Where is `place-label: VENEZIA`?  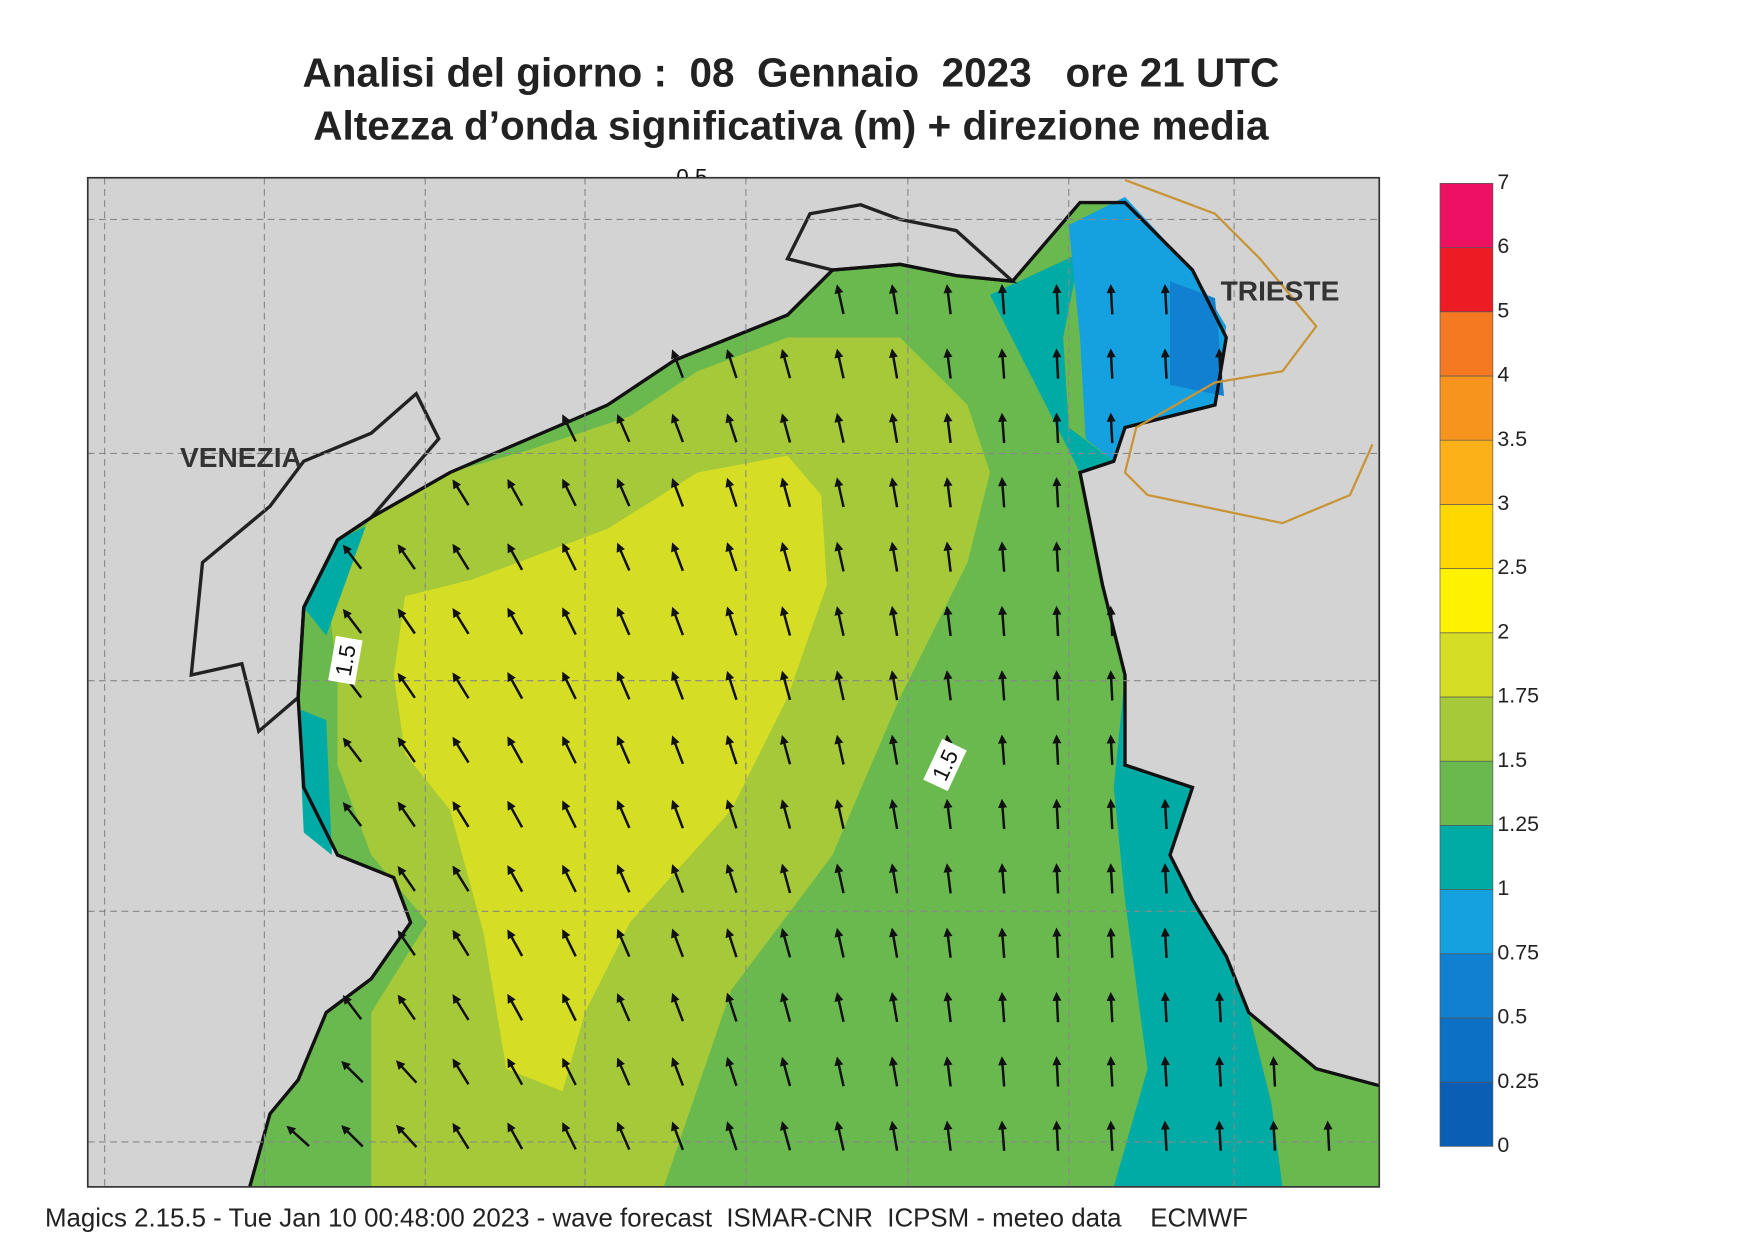 place-label: VENEZIA is located at coordinates (241, 457).